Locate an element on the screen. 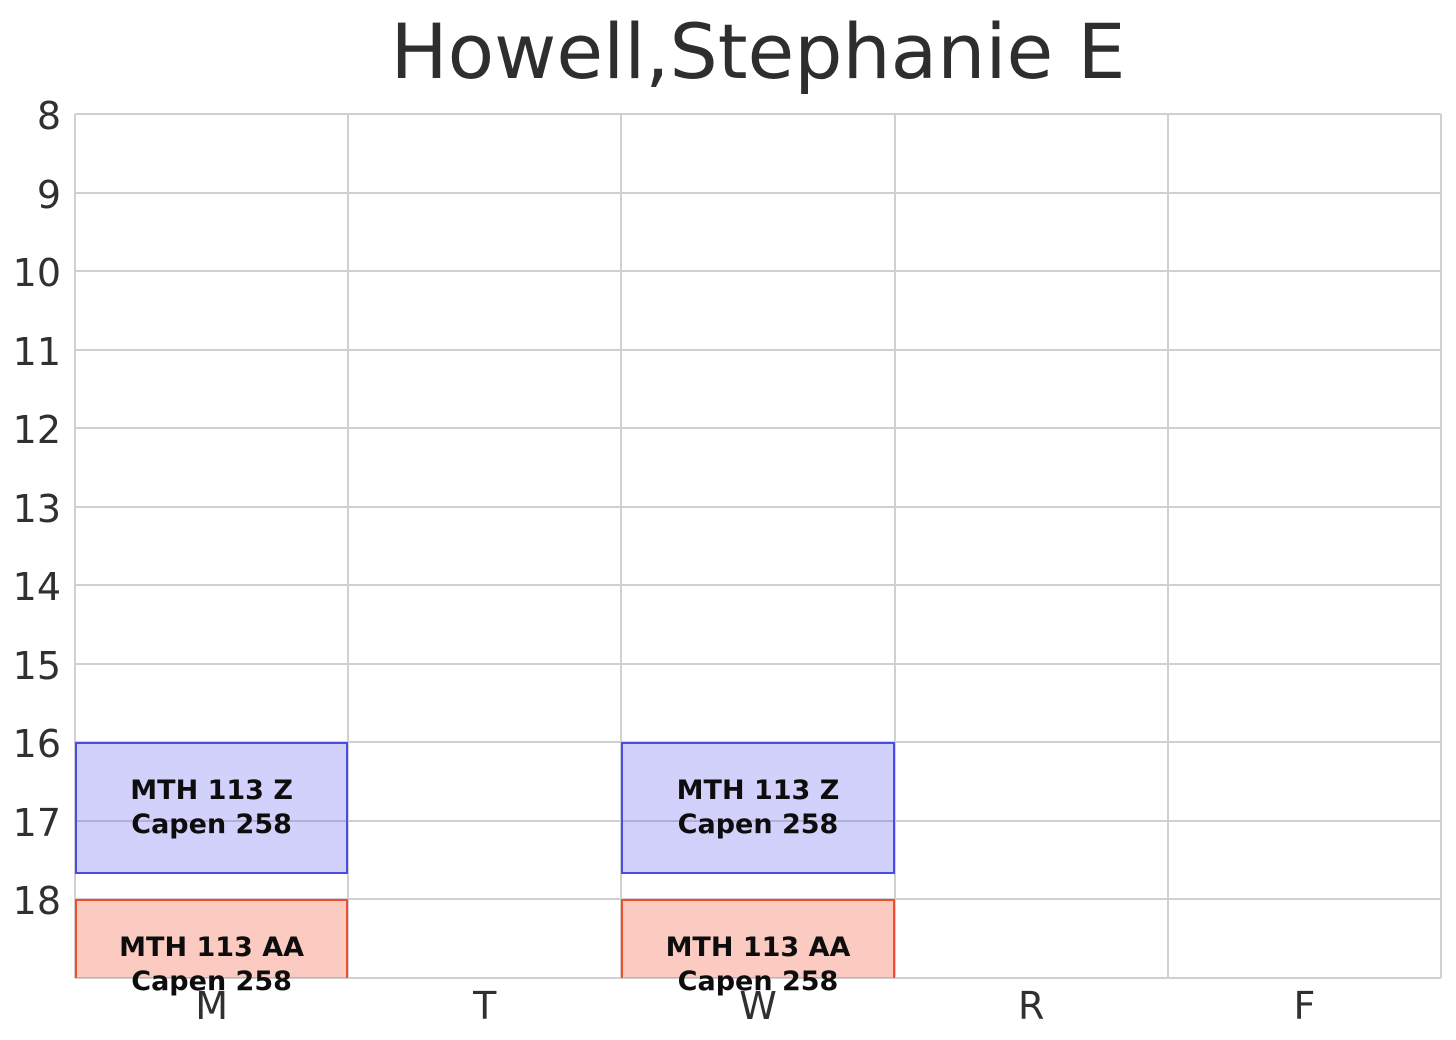 This screenshot has height=1040, width=1456. left-spine is located at coordinates (75, 546).